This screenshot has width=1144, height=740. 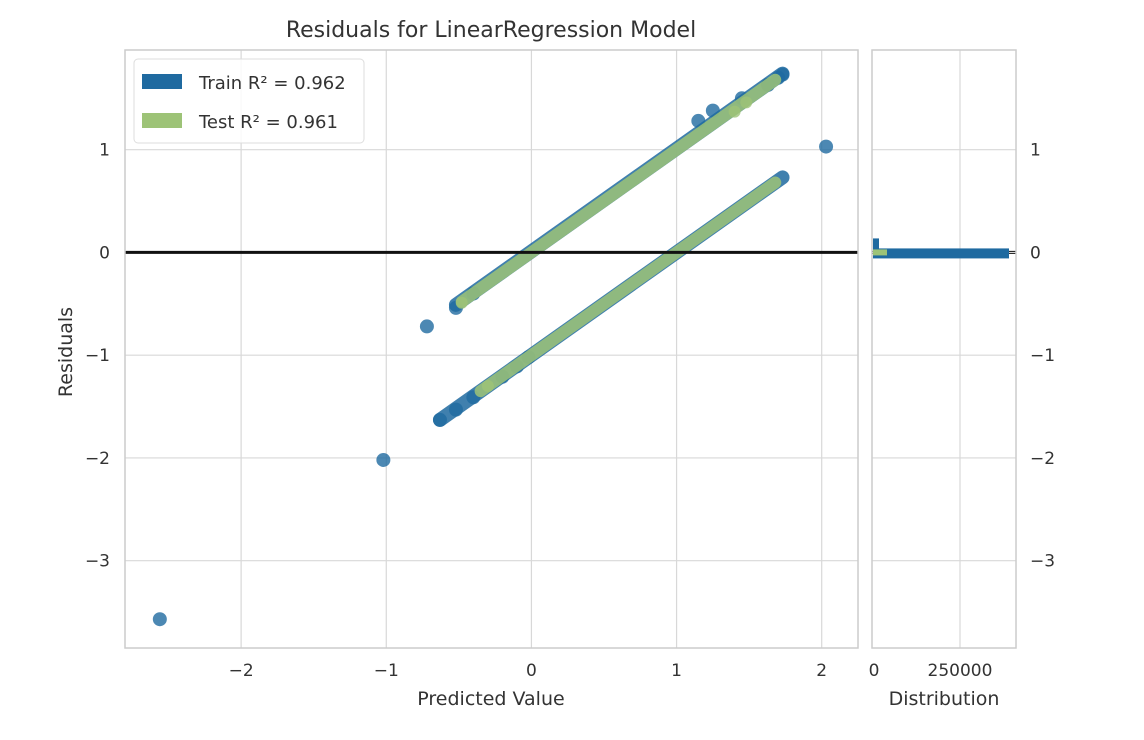 What do you see at coordinates (491, 30) in the screenshot?
I see `chart-title: Residuals for LinearRegression Model` at bounding box center [491, 30].